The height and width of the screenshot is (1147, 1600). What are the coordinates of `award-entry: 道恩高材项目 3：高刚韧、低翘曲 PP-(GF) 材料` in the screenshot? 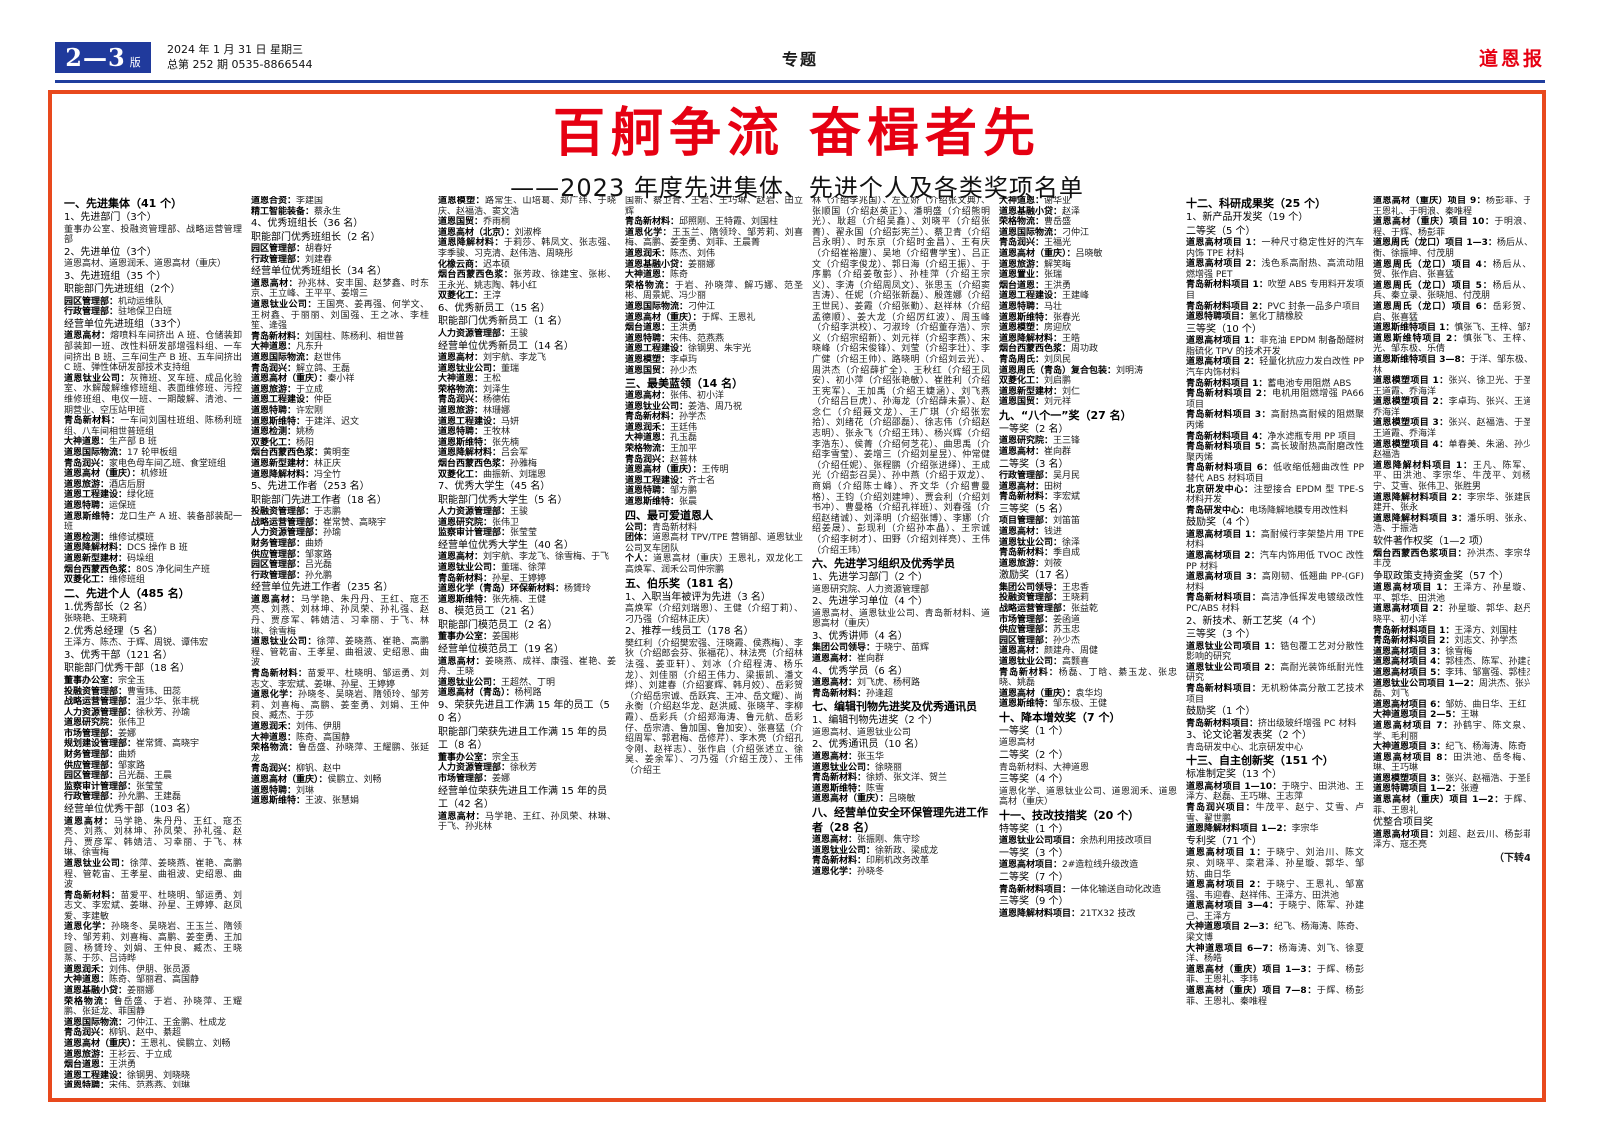 It's located at (1275, 582).